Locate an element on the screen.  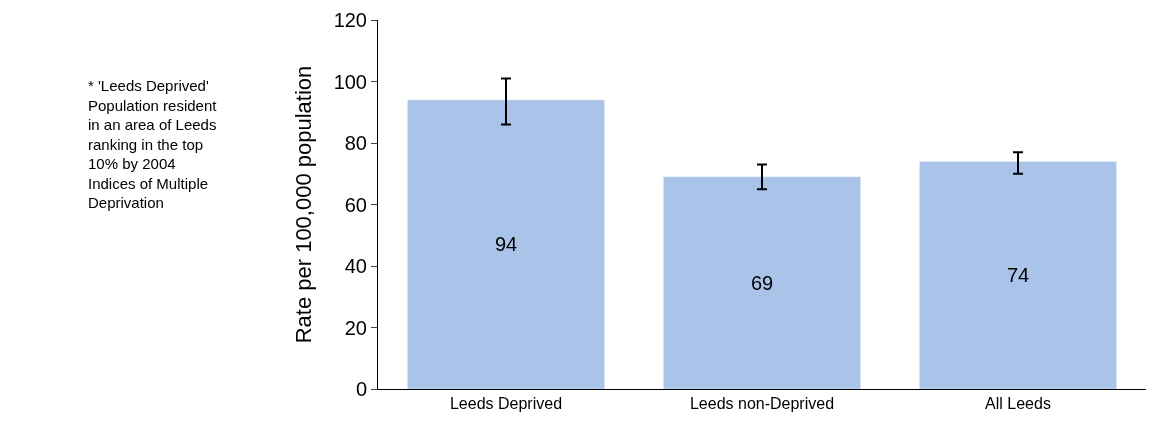
data-label: 94 is located at coordinates (506, 244).